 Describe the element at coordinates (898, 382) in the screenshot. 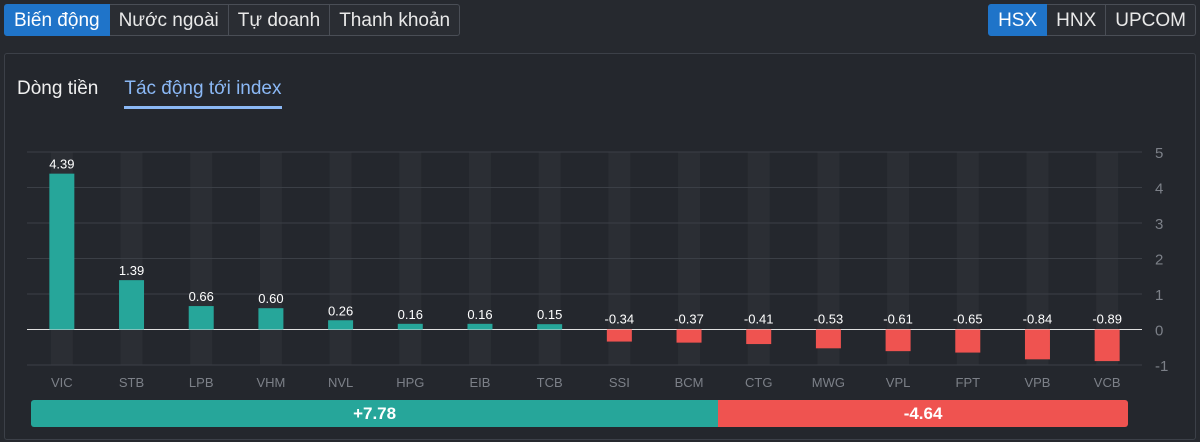

I see `x-tick-label-vpl: VPL` at that location.